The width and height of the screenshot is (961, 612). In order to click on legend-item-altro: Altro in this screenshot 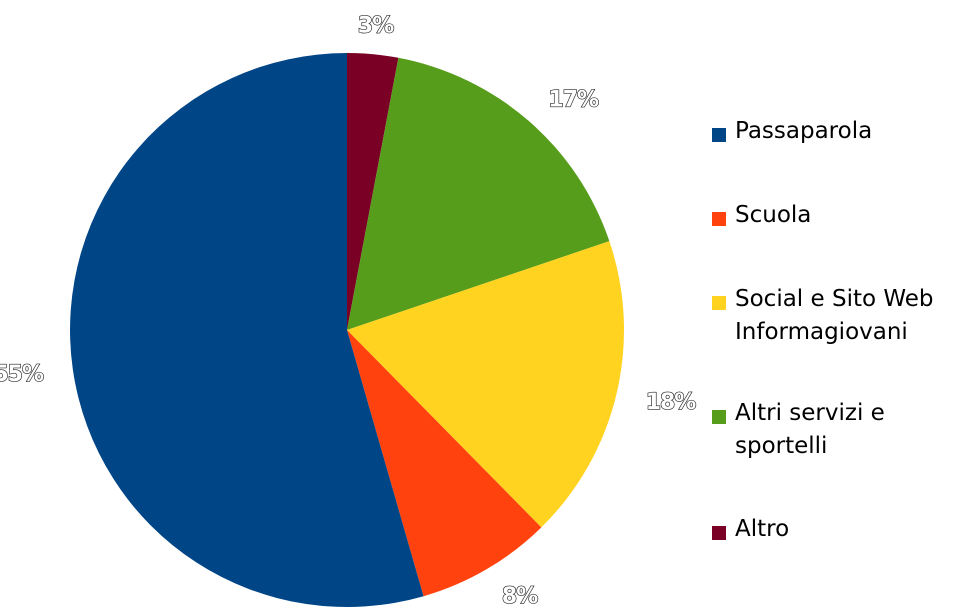, I will do `click(833, 529)`.